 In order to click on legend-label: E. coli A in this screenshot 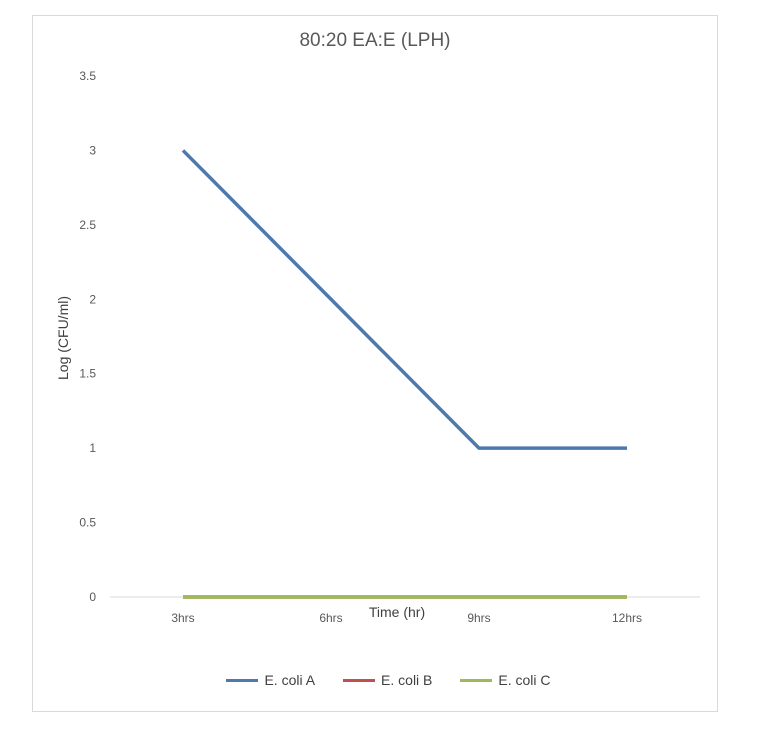, I will do `click(290, 680)`.